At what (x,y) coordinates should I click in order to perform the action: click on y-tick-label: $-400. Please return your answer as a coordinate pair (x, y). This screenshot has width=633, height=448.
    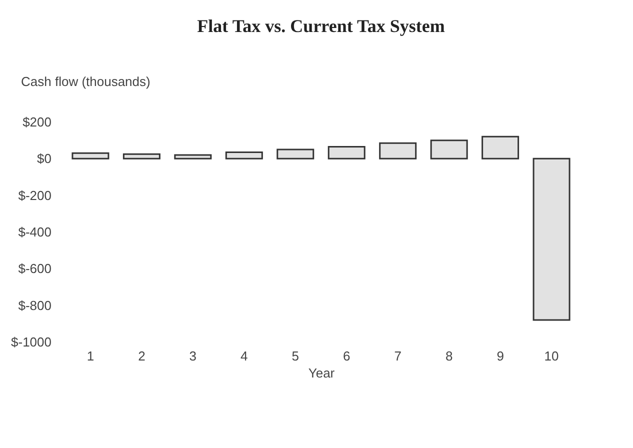
    Looking at the image, I should click on (35, 232).